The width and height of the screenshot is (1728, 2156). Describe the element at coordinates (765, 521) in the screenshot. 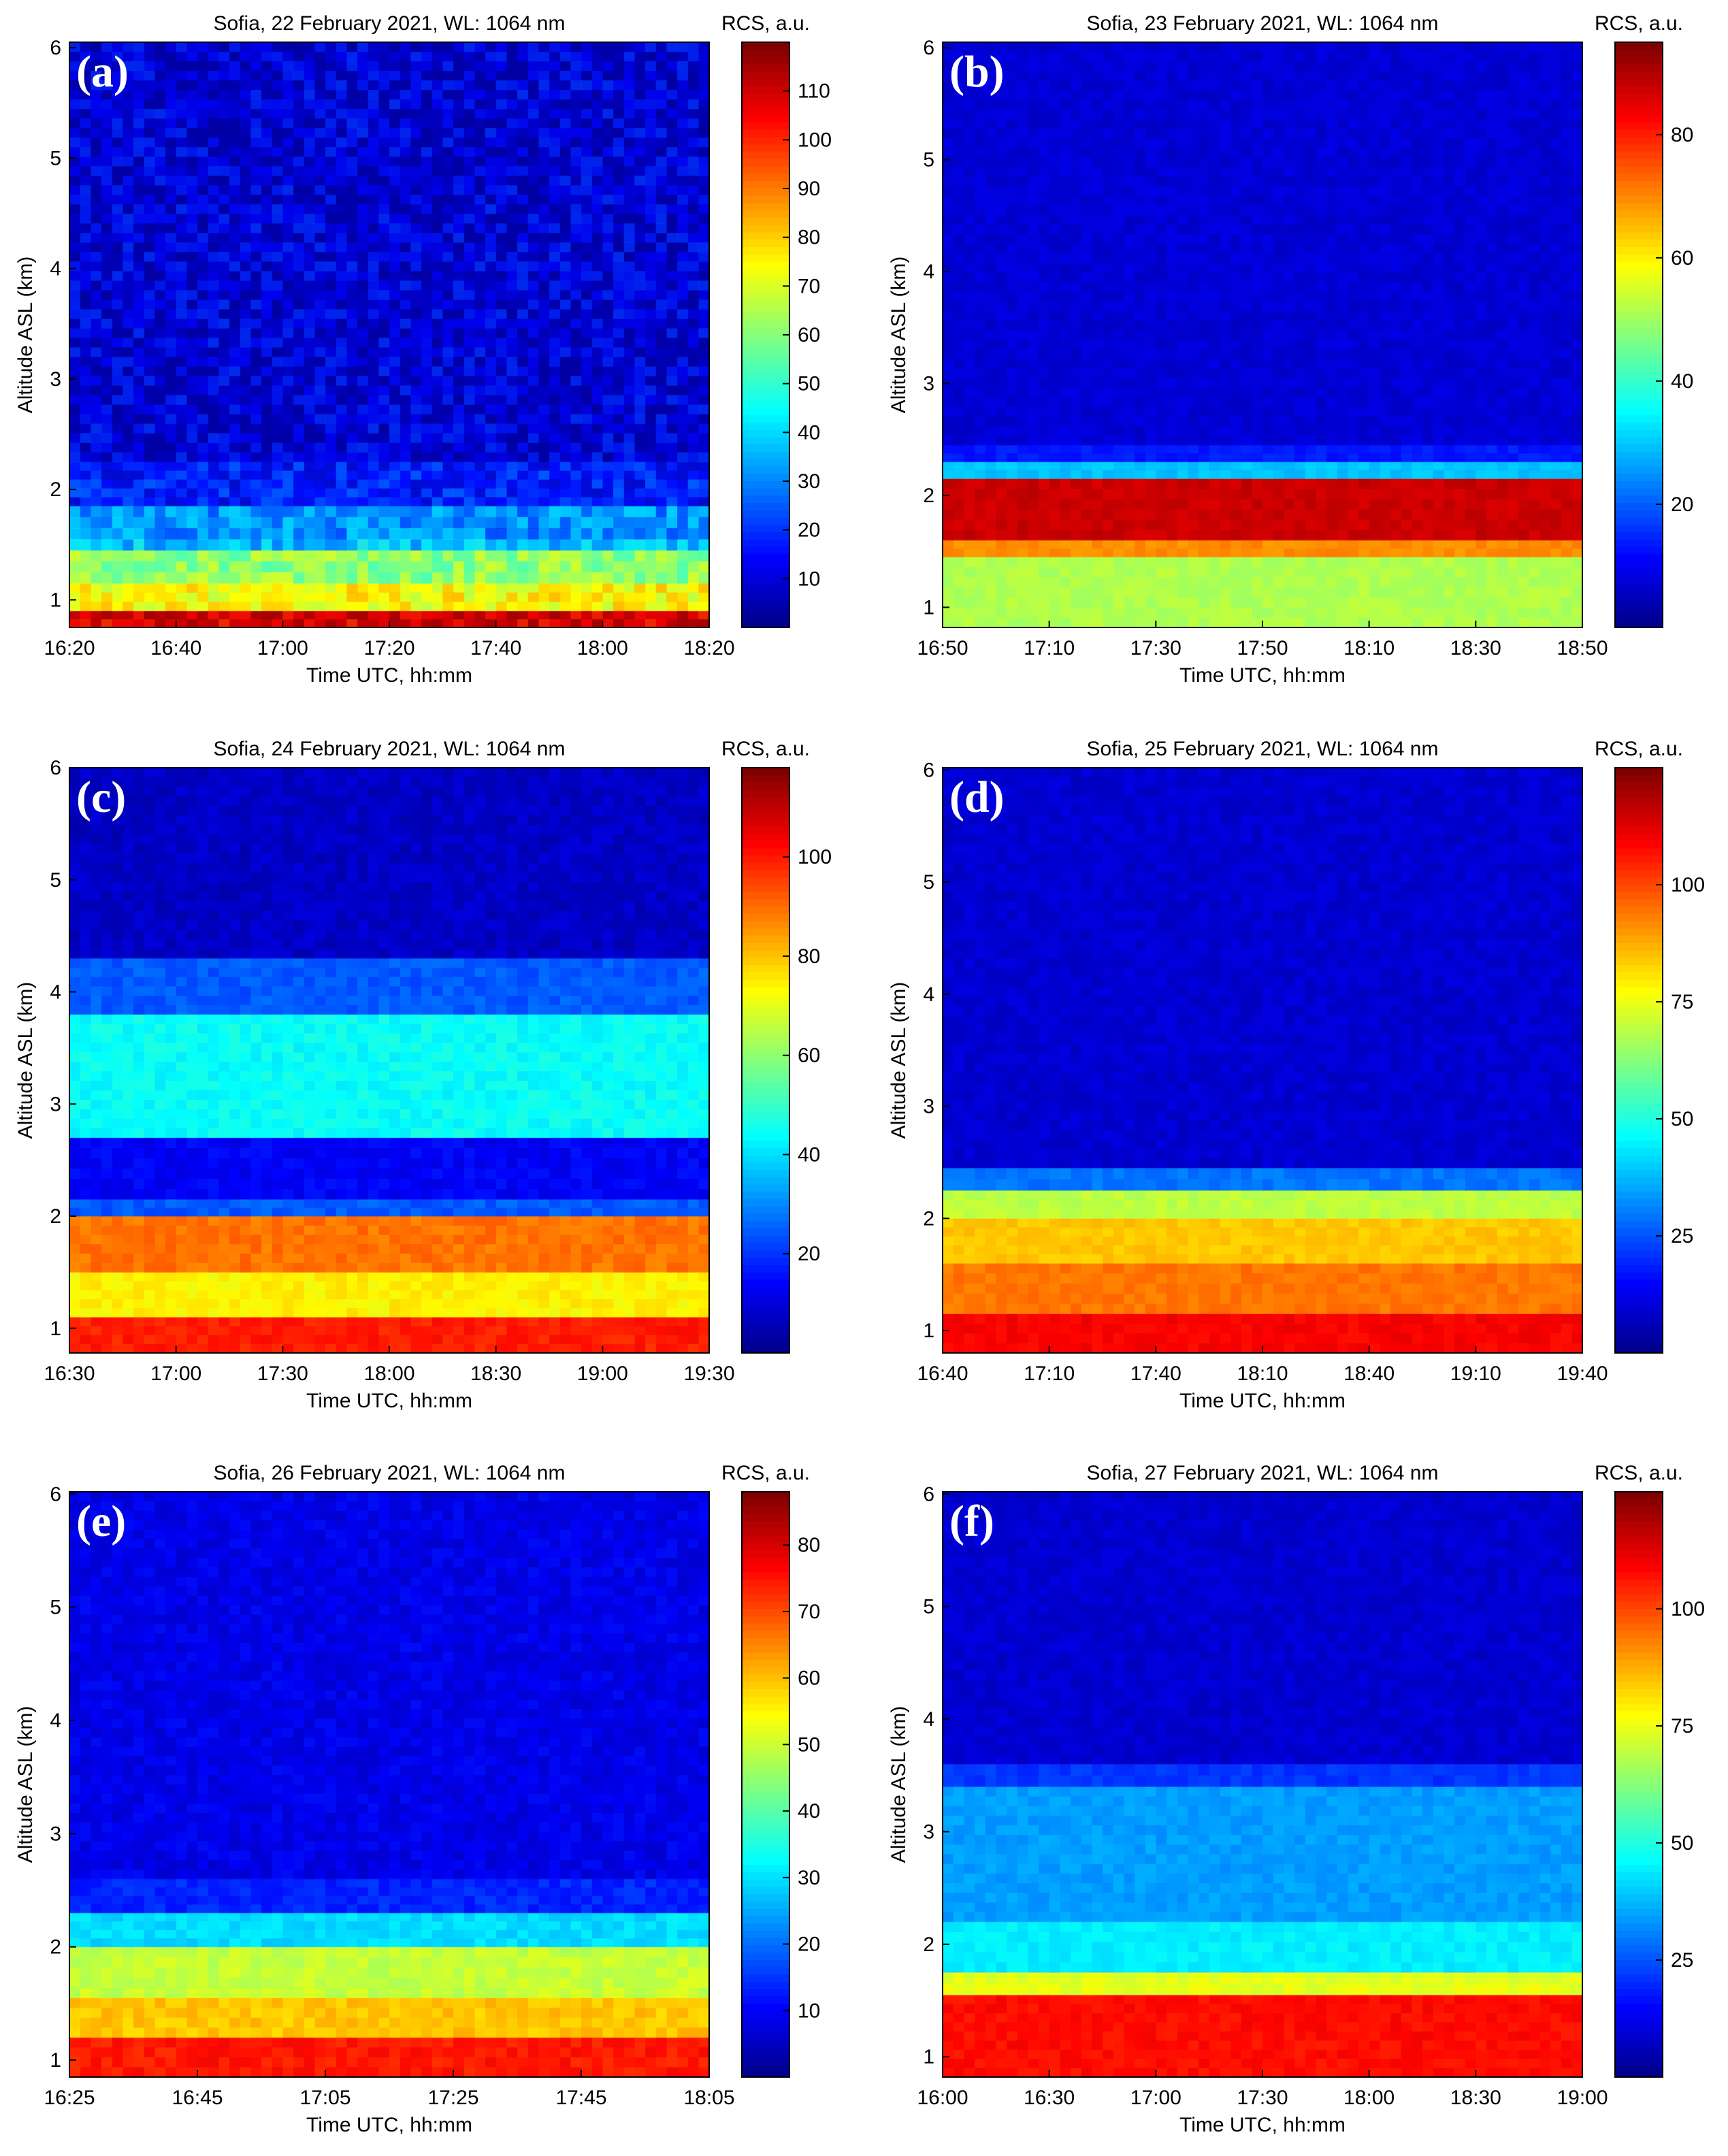

I see `colorbar-step` at that location.